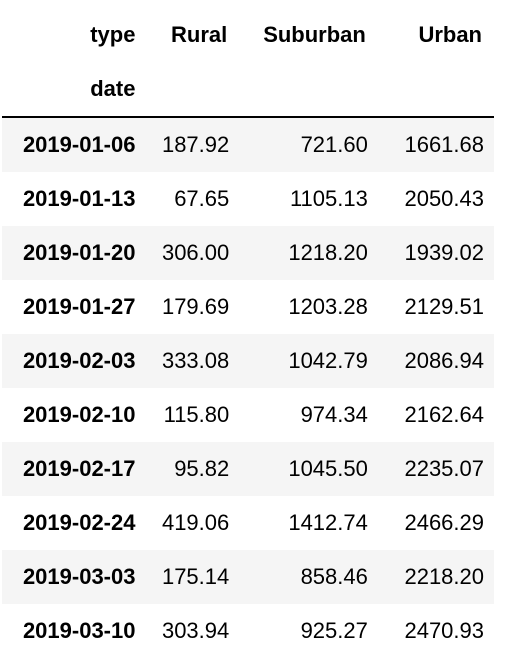  I want to click on cell-urban: 2235.07, so click(444, 468).